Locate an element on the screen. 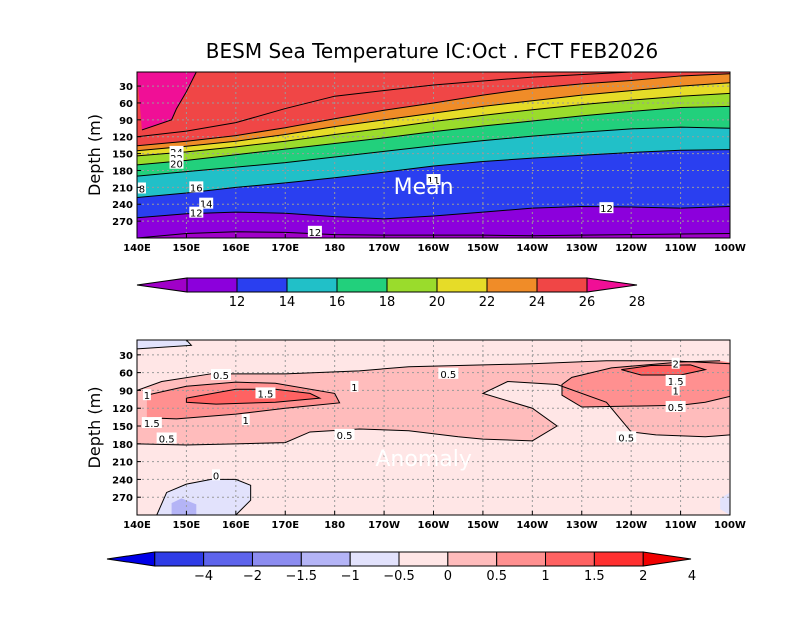  y-tick-label: 180 is located at coordinates (122, 171).